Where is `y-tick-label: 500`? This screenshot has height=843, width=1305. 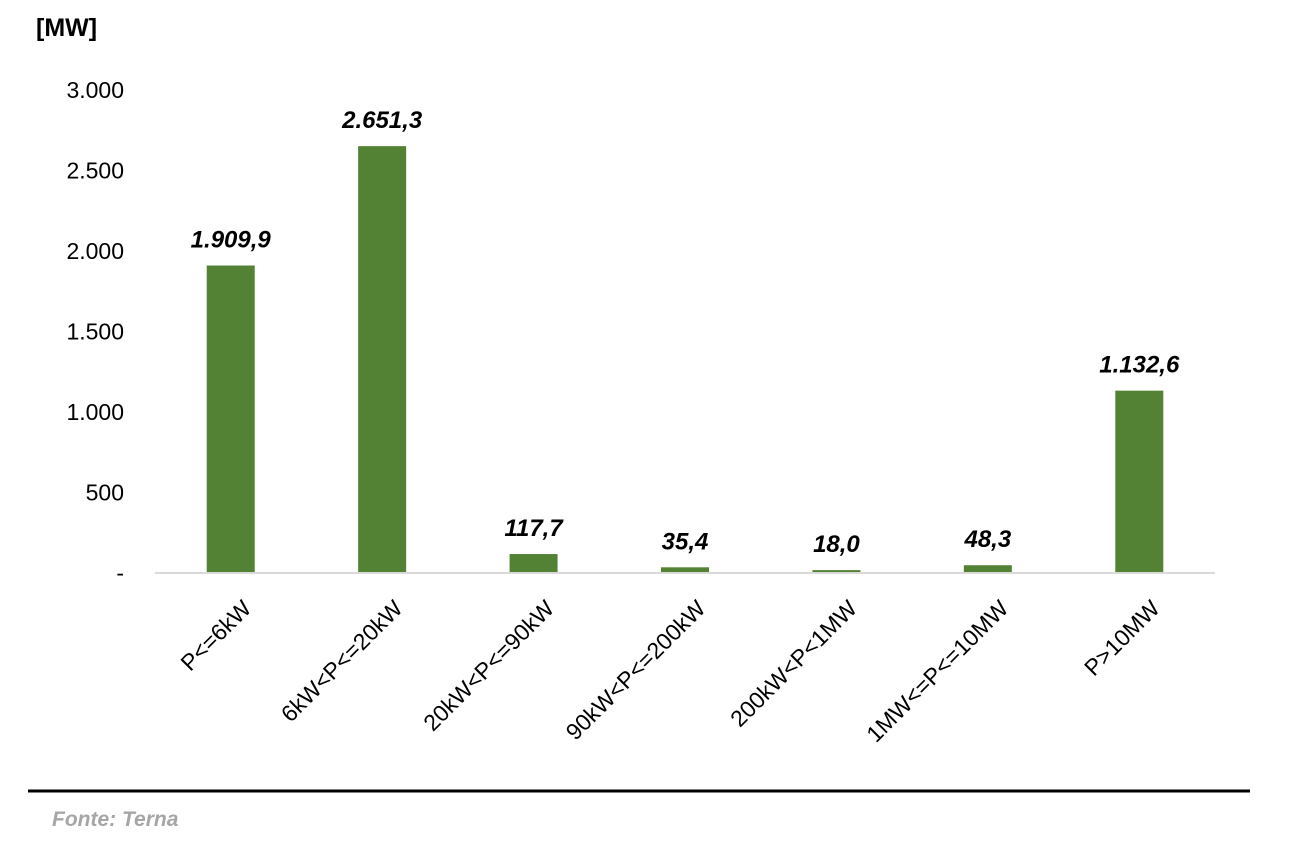 y-tick-label: 500 is located at coordinates (105, 493).